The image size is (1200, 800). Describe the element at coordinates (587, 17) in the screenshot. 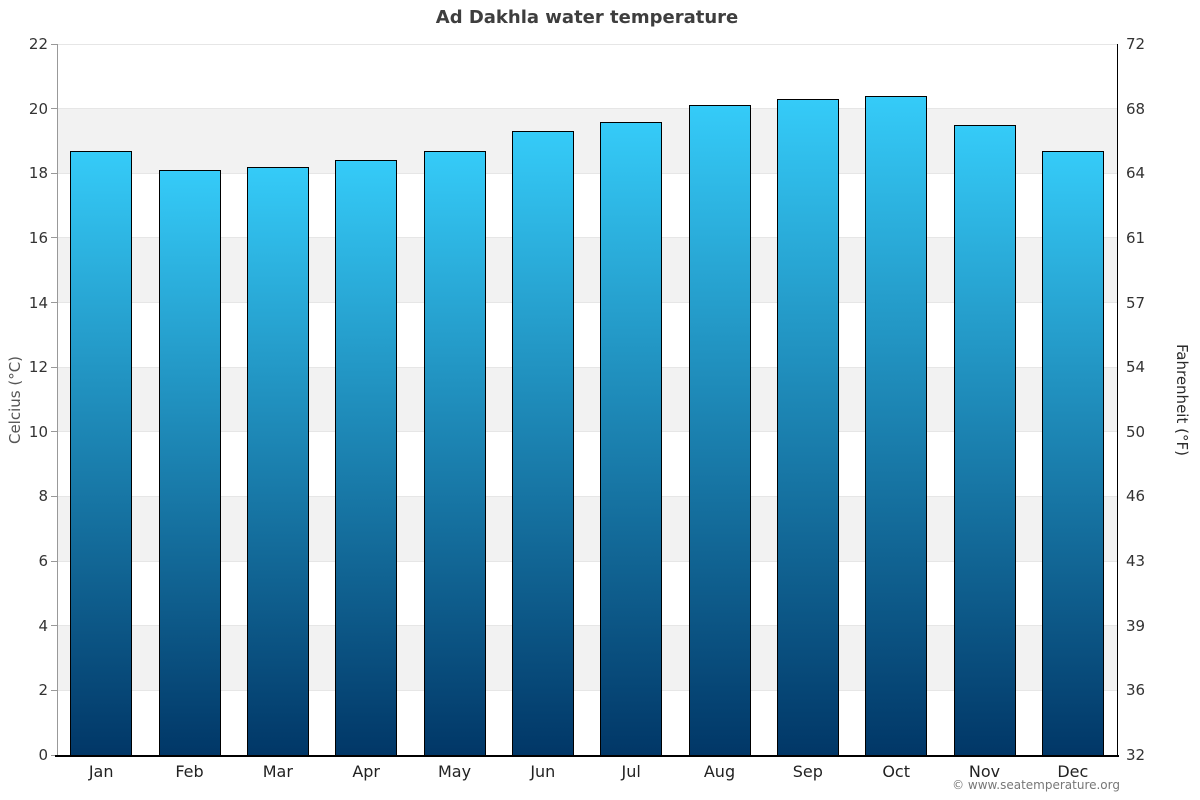

I see `chart-title: Ad Dakhla water temperature` at that location.